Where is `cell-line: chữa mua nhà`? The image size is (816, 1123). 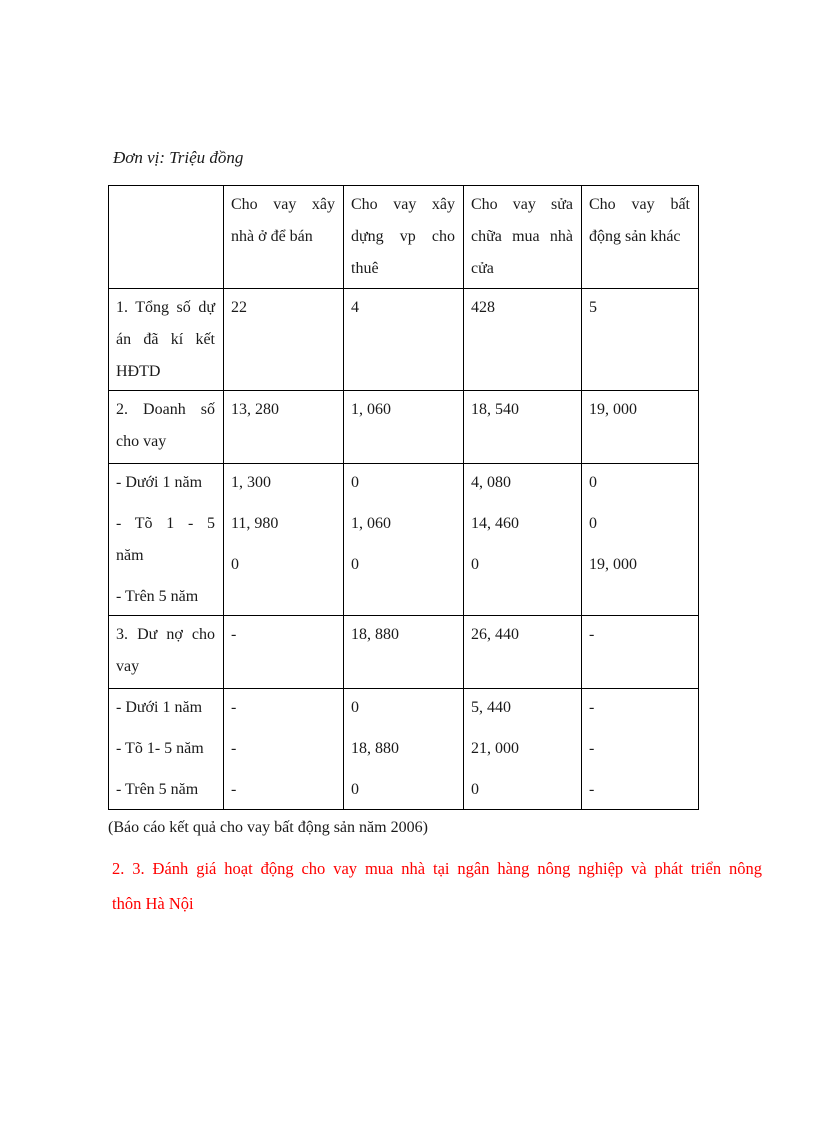
cell-line: chữa mua nhà is located at coordinates (522, 236).